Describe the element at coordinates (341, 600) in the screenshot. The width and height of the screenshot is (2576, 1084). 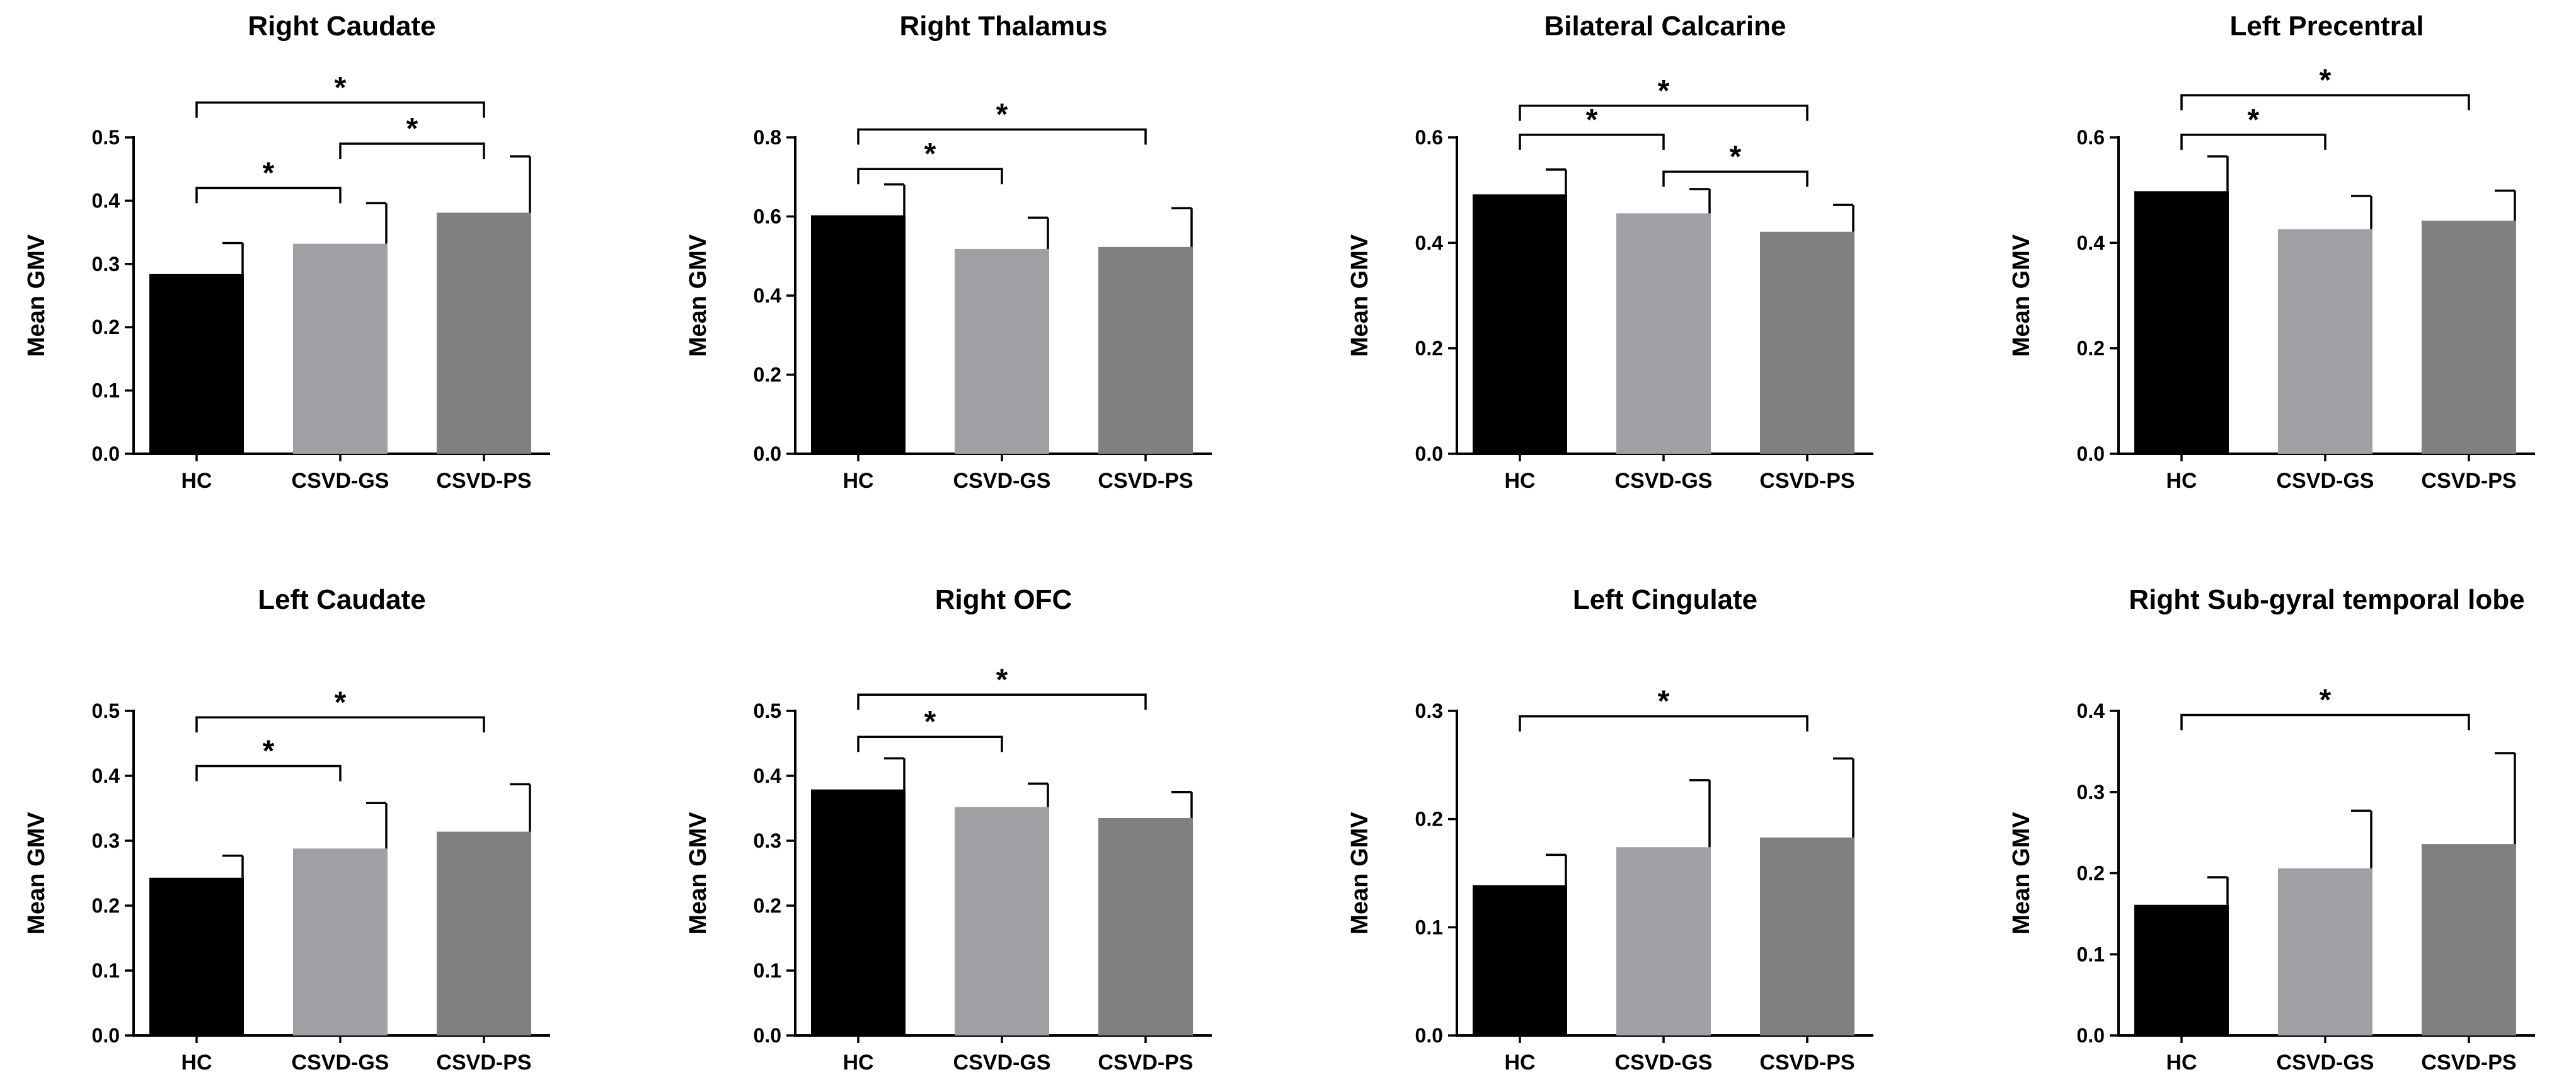
I see `chart-title: Left Caudate` at that location.